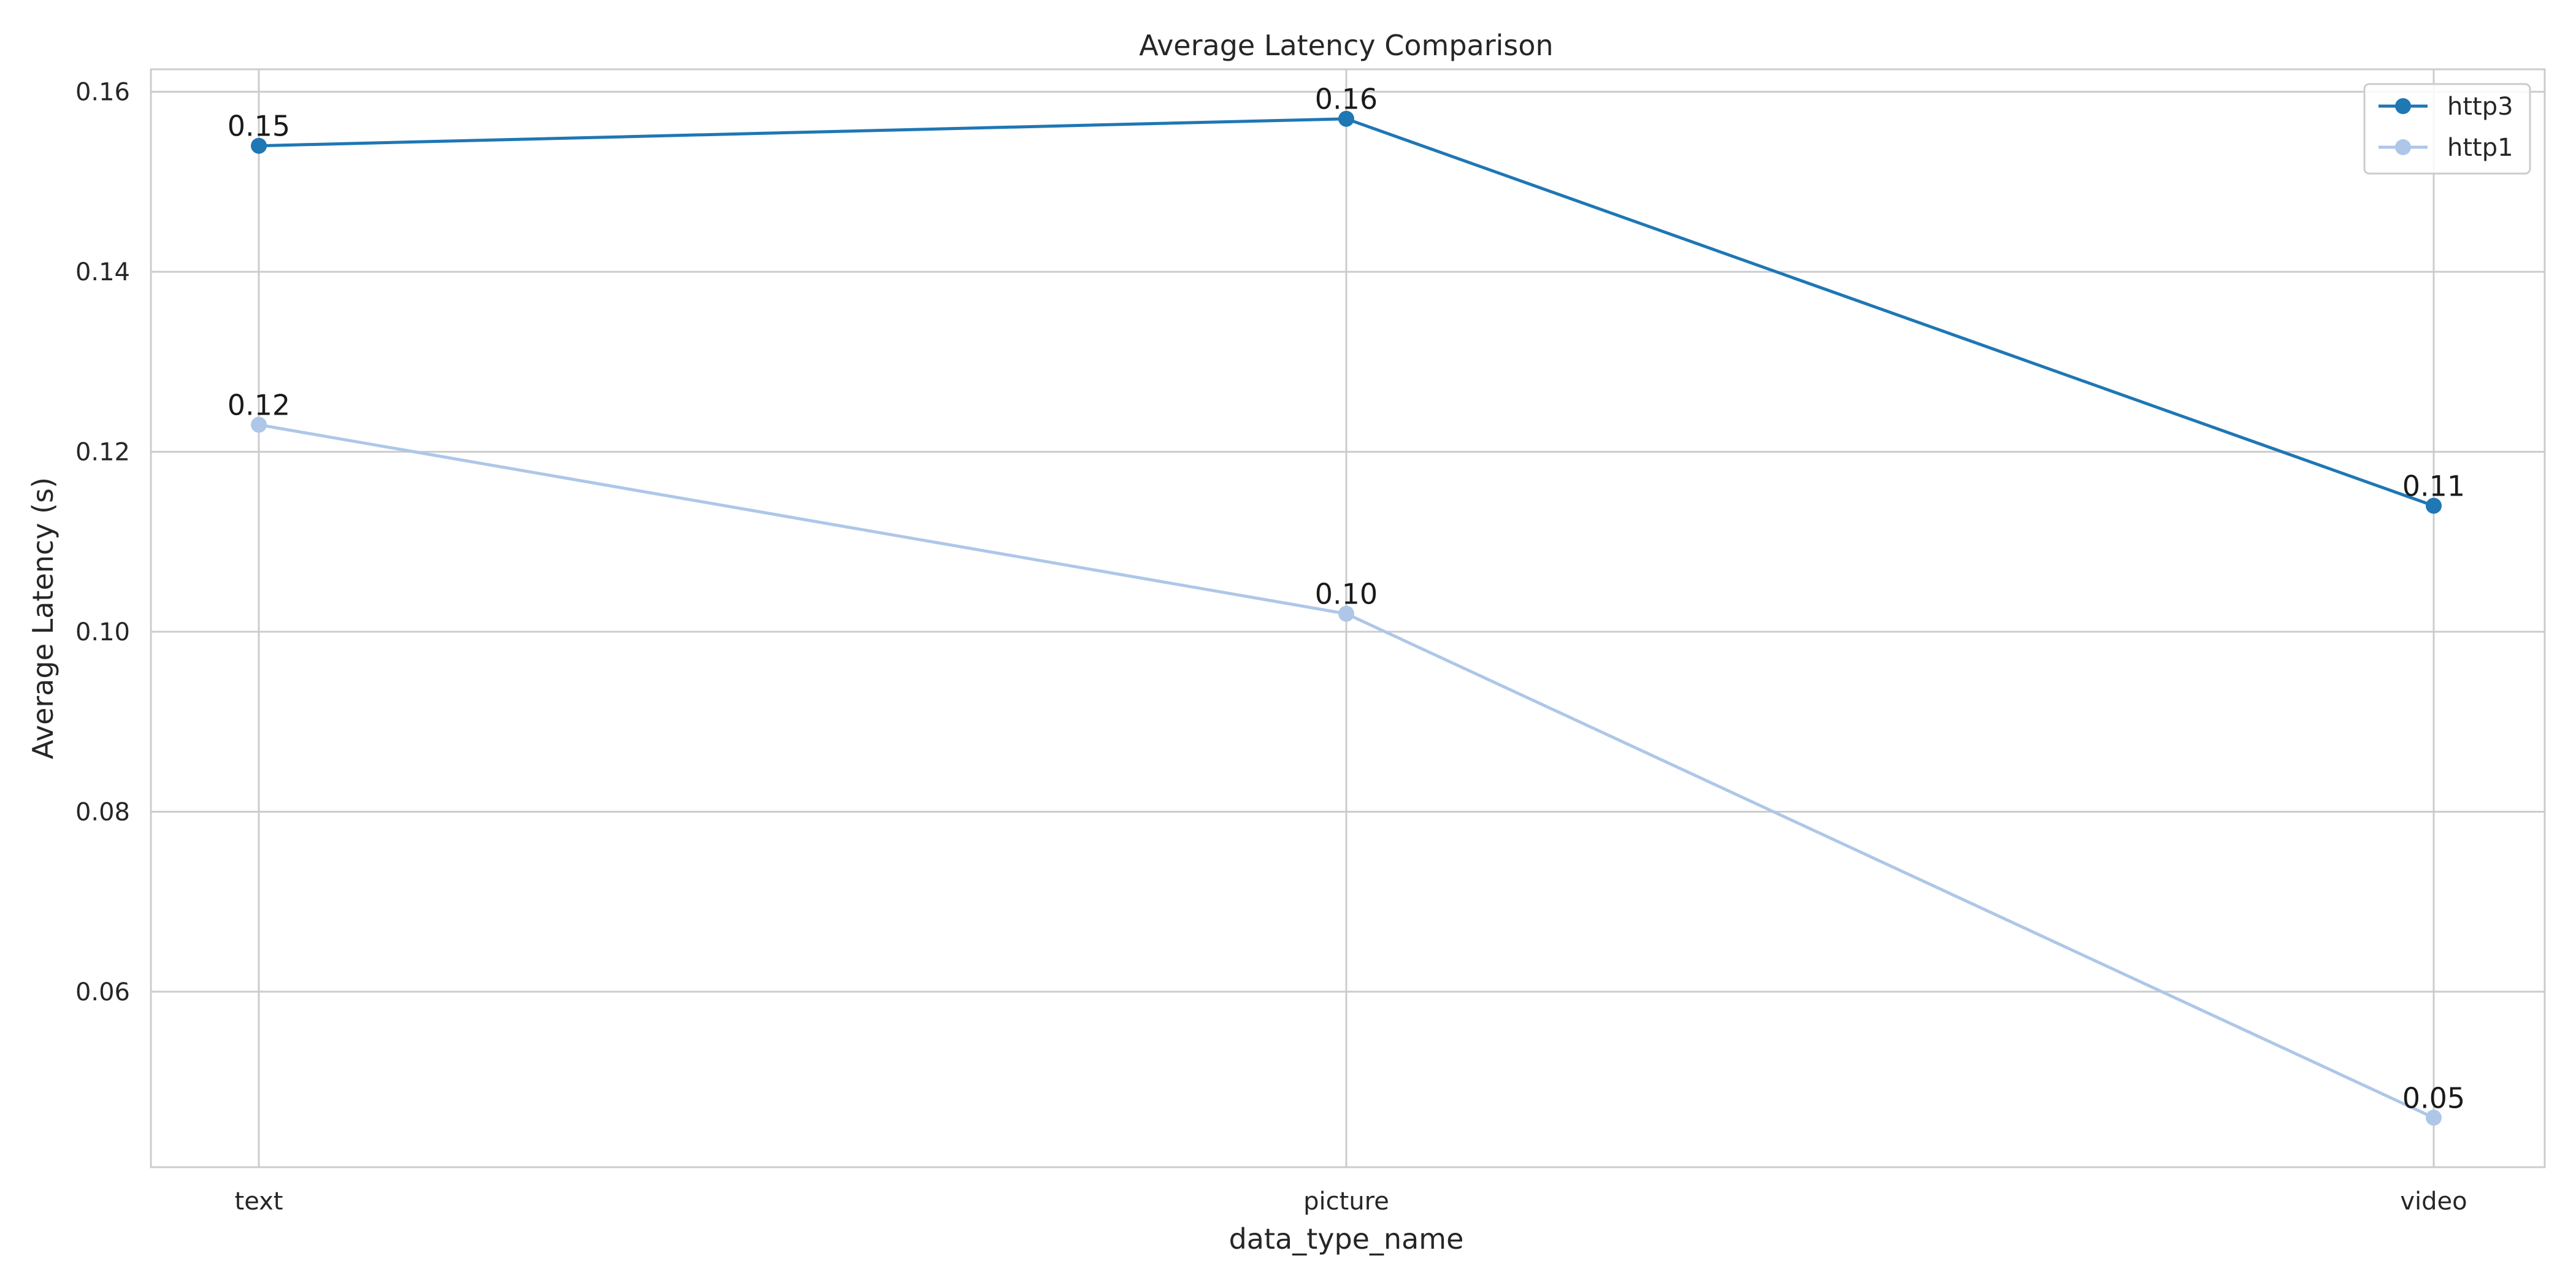  What do you see at coordinates (259, 405) in the screenshot?
I see `data-label: 0.12` at bounding box center [259, 405].